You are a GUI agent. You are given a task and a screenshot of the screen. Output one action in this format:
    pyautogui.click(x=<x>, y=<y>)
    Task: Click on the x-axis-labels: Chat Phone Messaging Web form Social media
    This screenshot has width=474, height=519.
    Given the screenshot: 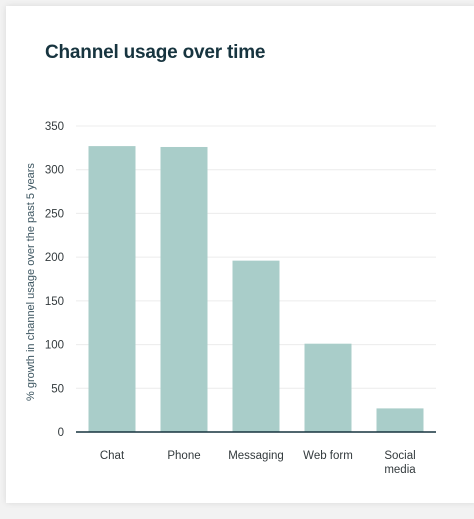 What is the action you would take?
    pyautogui.click(x=258, y=463)
    